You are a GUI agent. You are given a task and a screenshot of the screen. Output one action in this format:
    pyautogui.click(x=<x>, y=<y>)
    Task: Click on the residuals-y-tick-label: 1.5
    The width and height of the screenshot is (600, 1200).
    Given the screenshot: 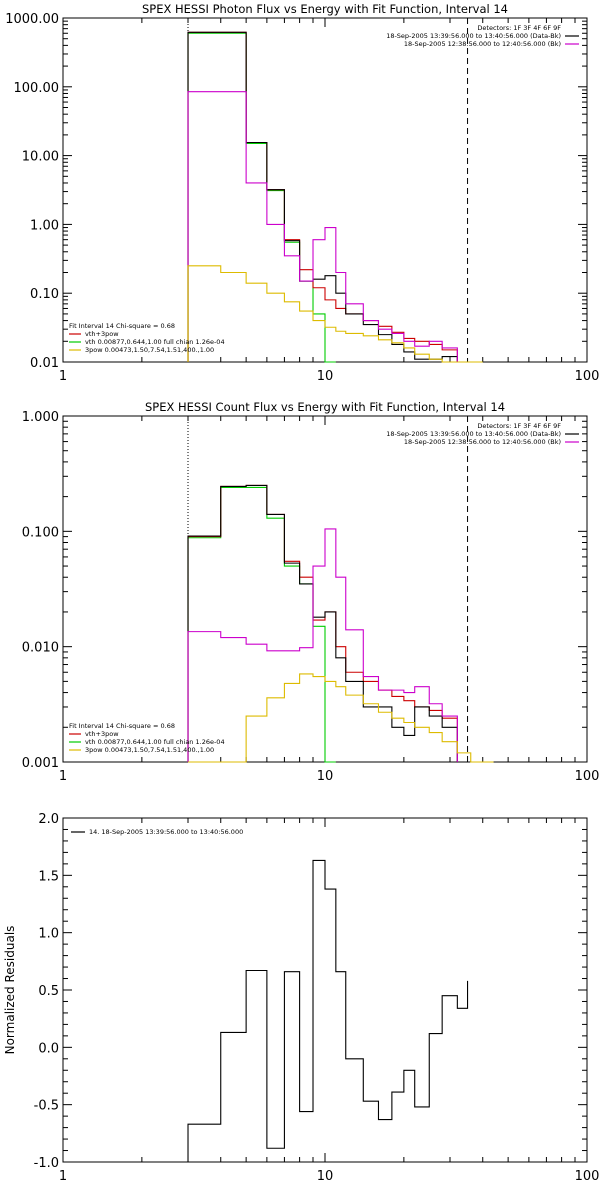 What is the action you would take?
    pyautogui.click(x=48, y=876)
    